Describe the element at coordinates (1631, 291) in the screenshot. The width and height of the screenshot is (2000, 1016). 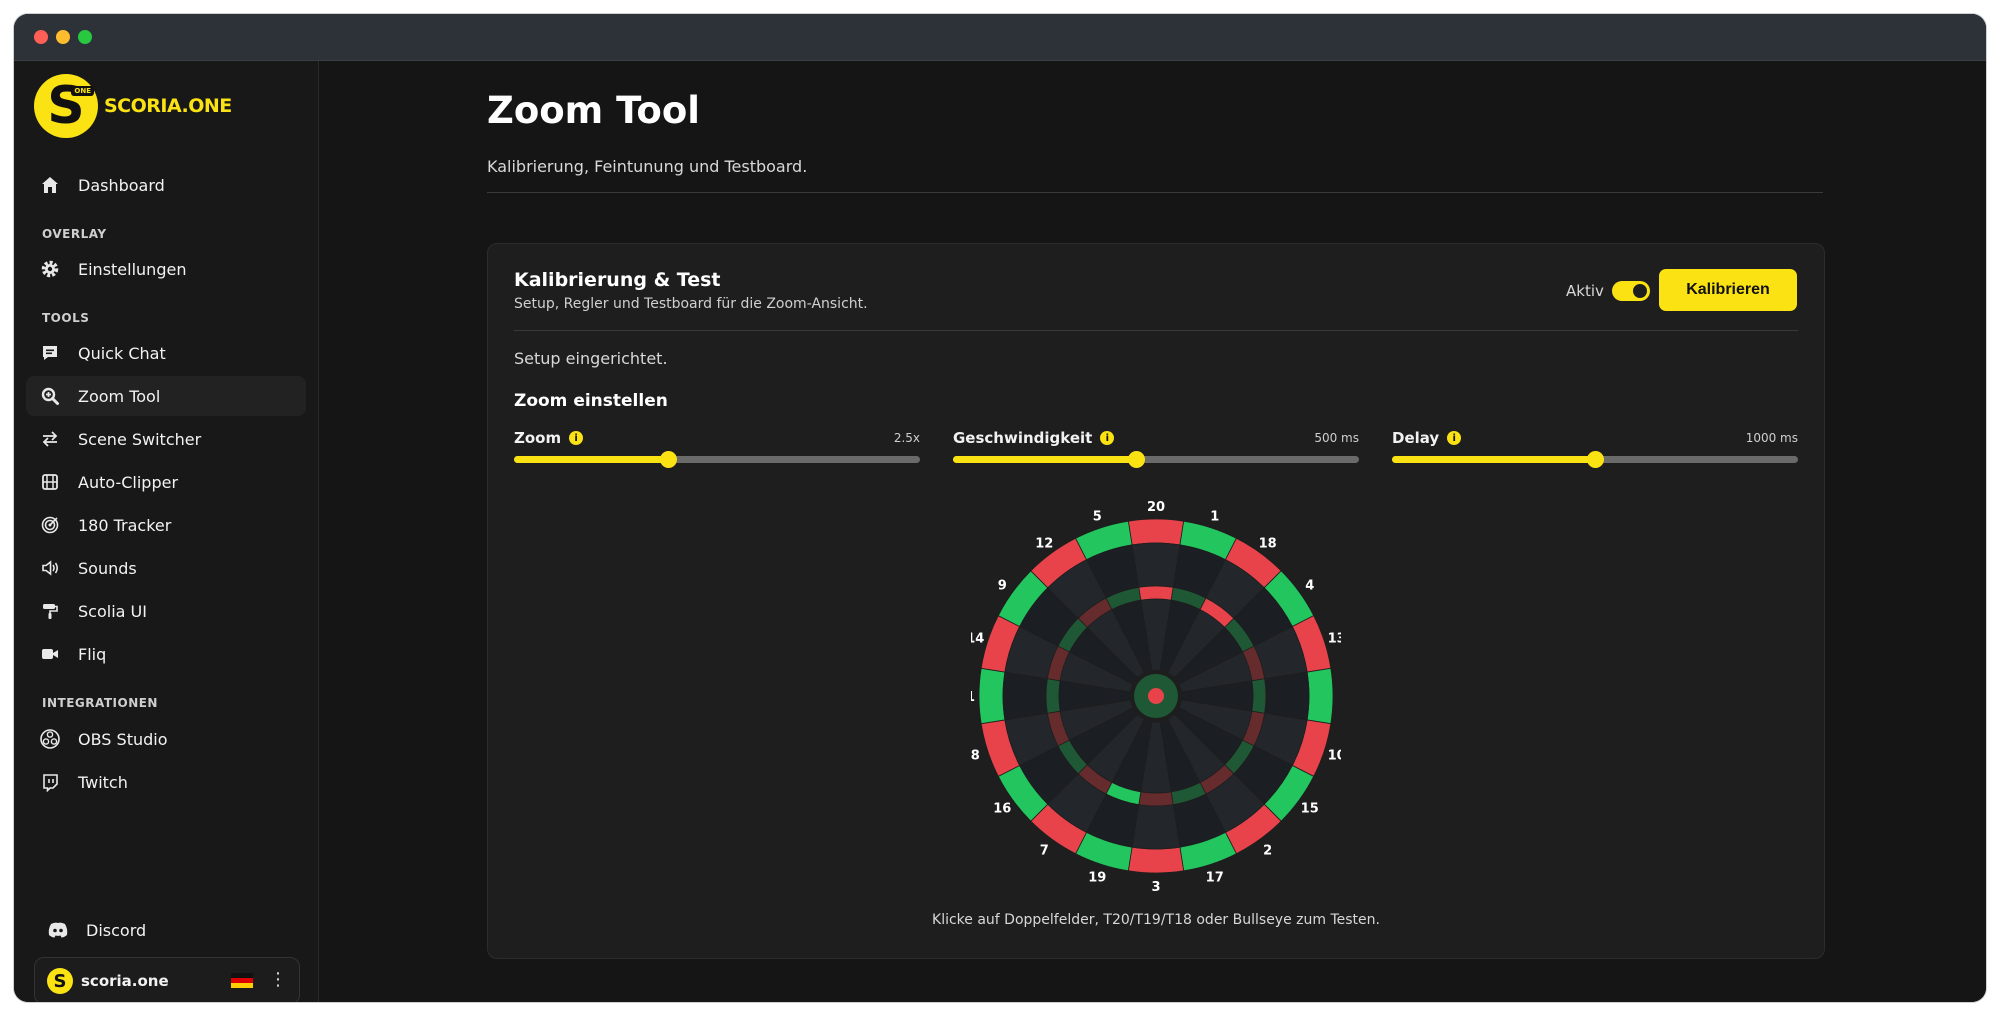
I see `active-toggle` at that location.